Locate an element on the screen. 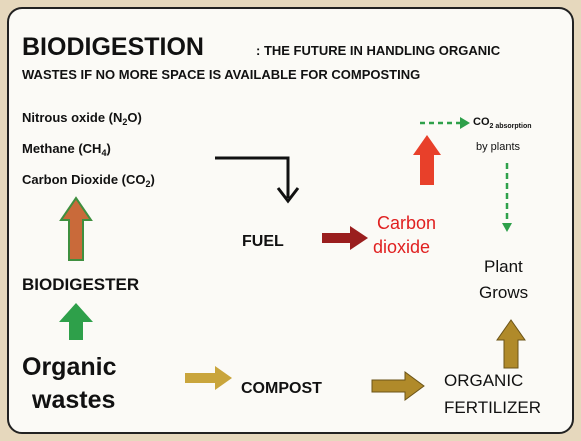 Image resolution: width=581 pixels, height=441 pixels. organic-fertilizer: ORGANIC is located at coordinates (483, 380).